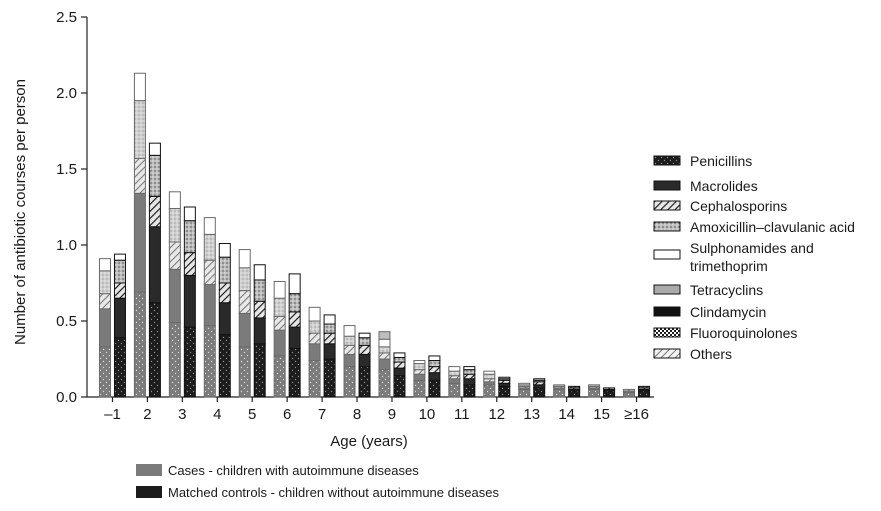 The image size is (881, 511). Describe the element at coordinates (721, 161) in the screenshot. I see `legend-label: Penicillins` at that location.